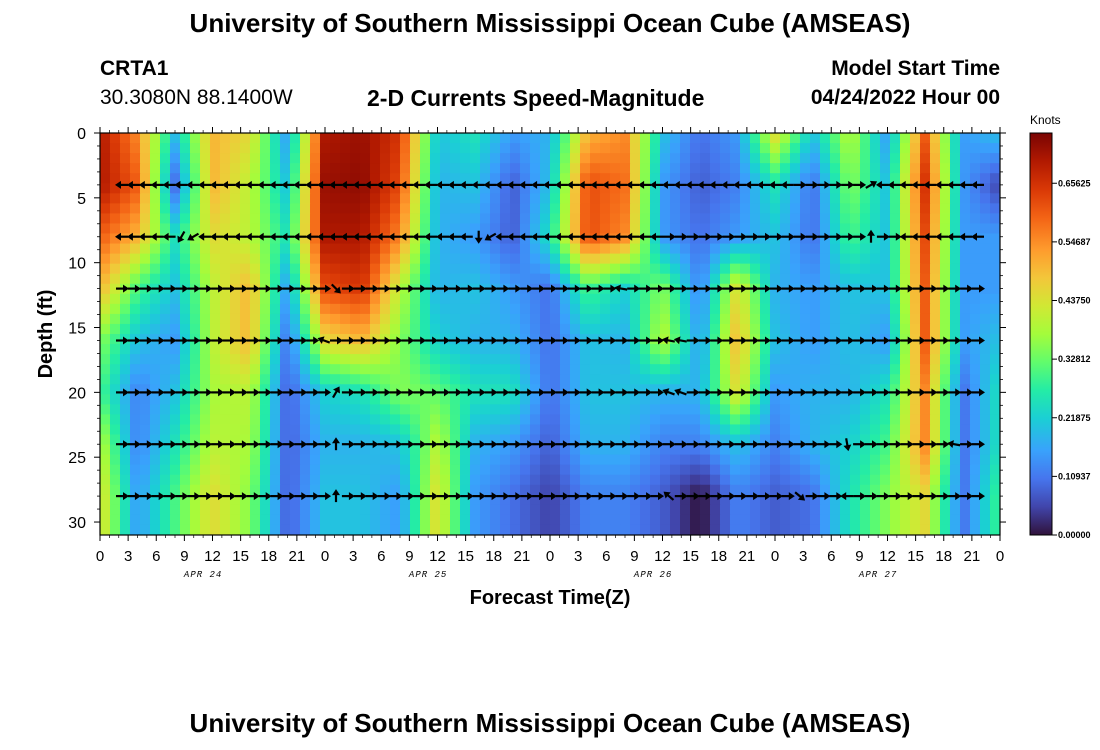 Image resolution: width=1100 pixels, height=750 pixels. I want to click on station-coordinates: 30.3080N 88.1400W, so click(196, 97).